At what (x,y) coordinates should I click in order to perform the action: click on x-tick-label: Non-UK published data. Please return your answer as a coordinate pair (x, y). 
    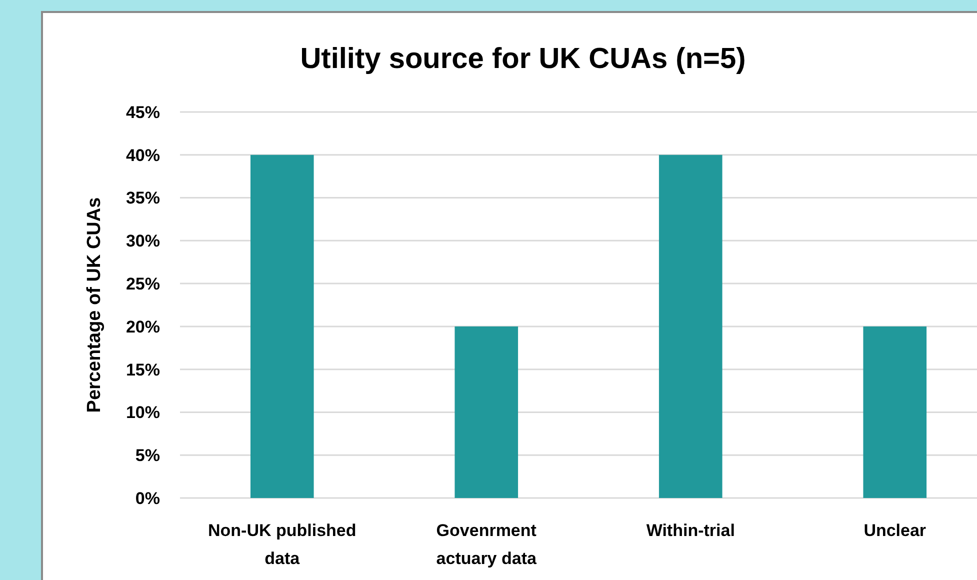
    Looking at the image, I should click on (282, 544).